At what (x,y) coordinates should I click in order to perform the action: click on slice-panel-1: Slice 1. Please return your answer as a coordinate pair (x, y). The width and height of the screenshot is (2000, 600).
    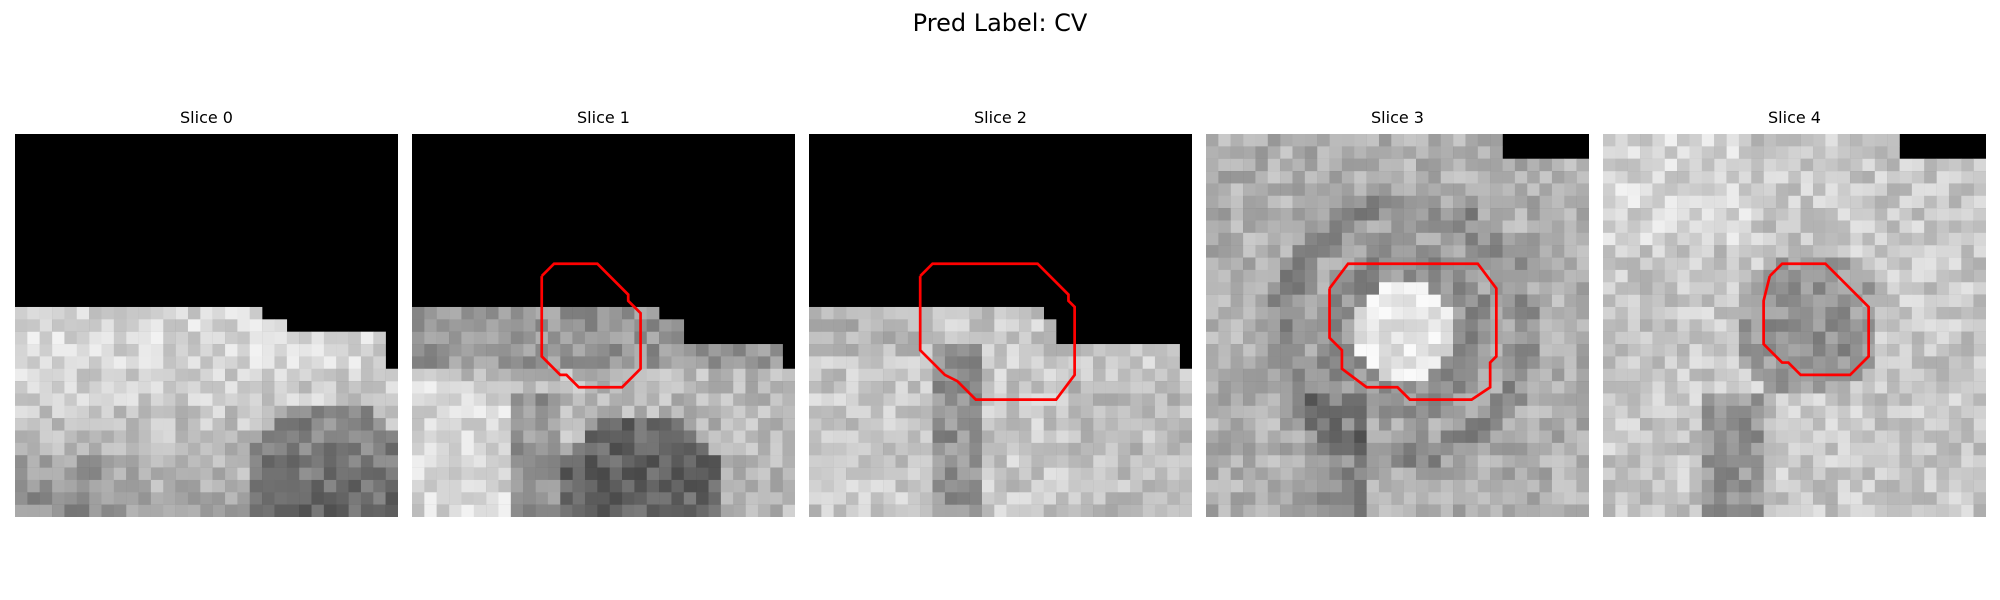
    Looking at the image, I should click on (603, 311).